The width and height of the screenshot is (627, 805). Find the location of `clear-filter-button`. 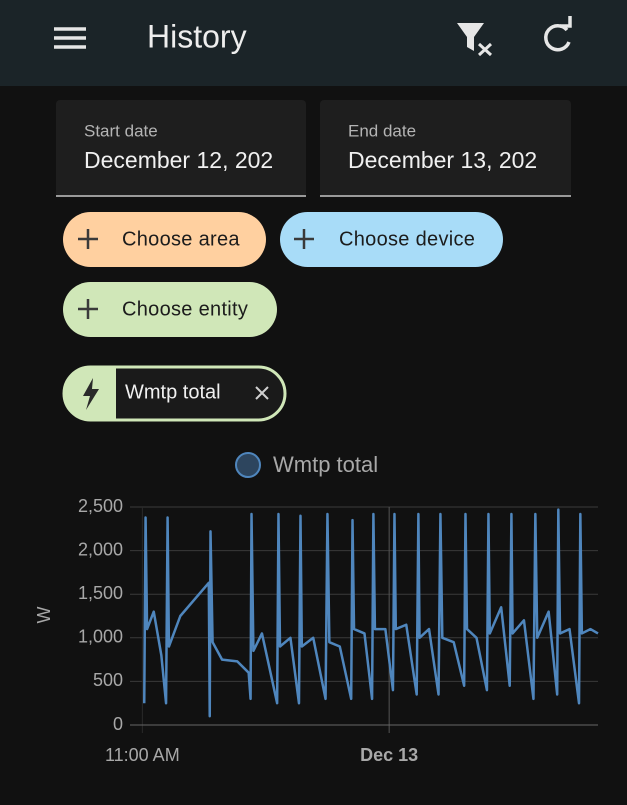

clear-filter-button is located at coordinates (475, 40).